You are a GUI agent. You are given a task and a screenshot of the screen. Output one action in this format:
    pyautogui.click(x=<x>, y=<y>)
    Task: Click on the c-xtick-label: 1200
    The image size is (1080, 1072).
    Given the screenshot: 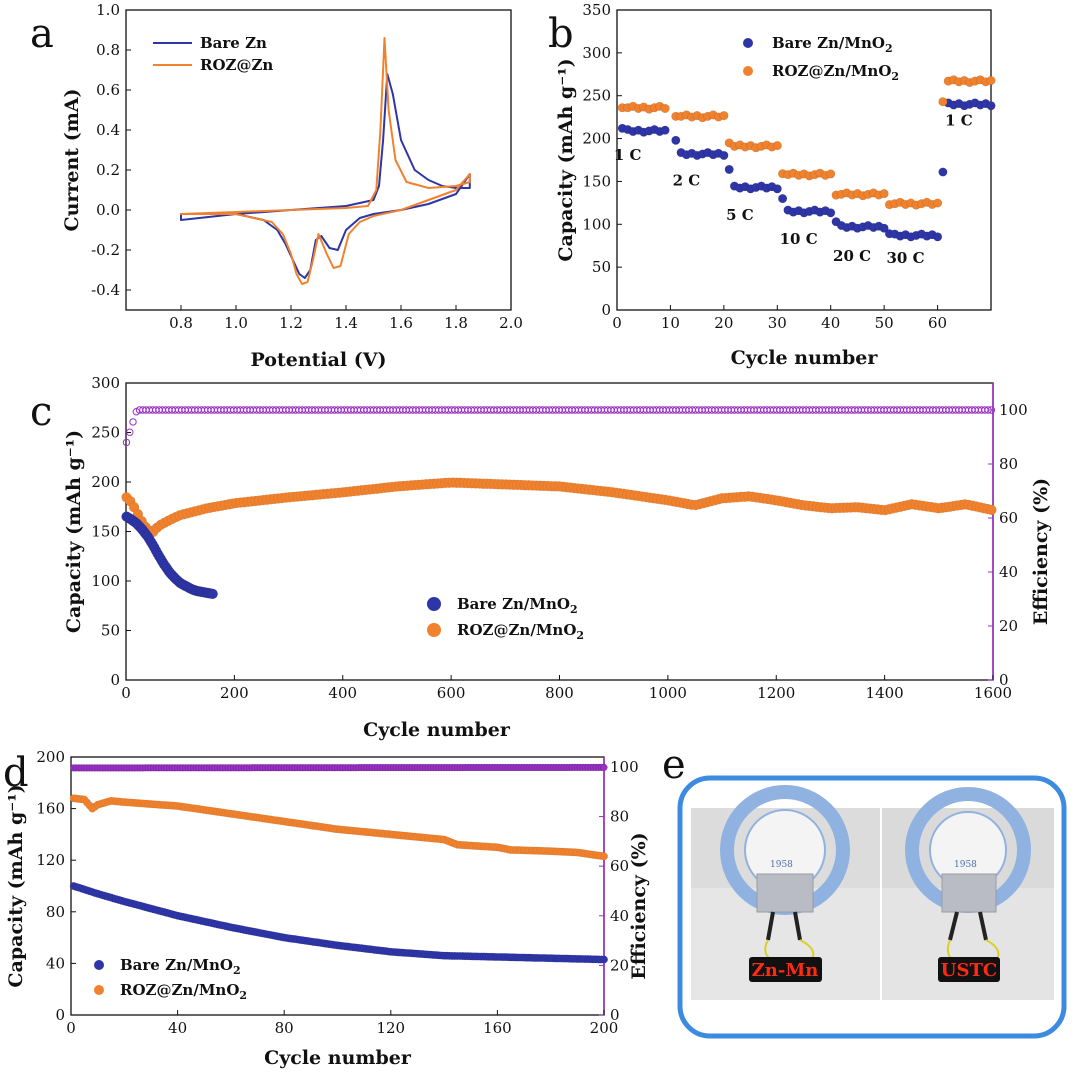 What is the action you would take?
    pyautogui.click(x=776, y=693)
    